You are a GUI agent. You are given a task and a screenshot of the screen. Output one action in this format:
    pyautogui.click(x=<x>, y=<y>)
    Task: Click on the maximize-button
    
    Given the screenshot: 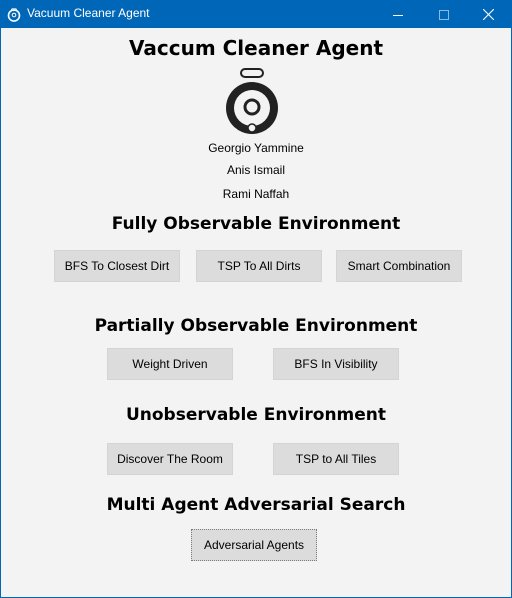 What is the action you would take?
    pyautogui.click(x=444, y=14)
    